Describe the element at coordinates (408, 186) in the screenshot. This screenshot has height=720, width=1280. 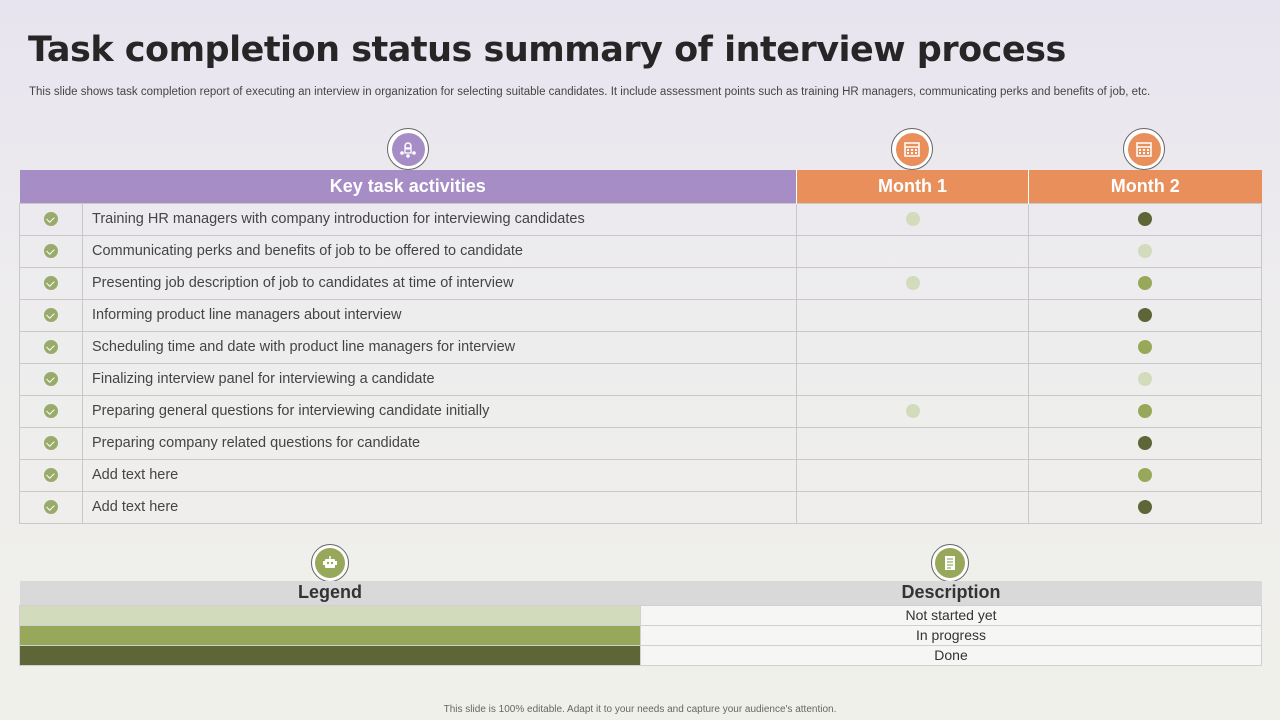
I see `header-key-tasks: Key task activities` at that location.